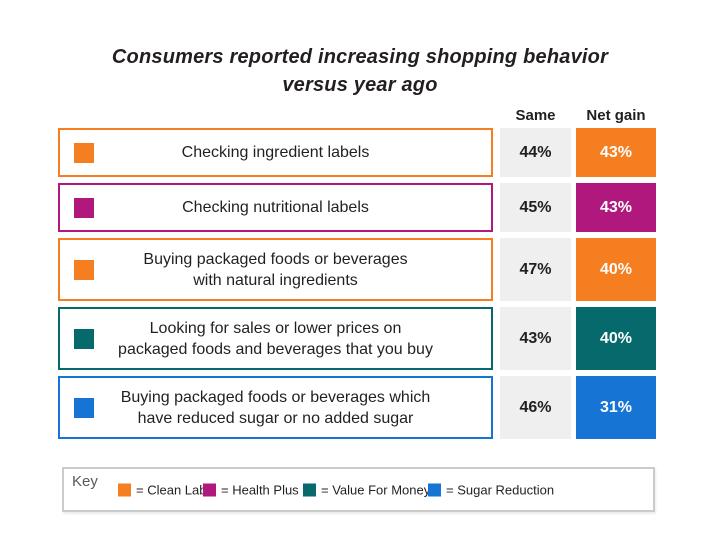 The image size is (720, 560). I want to click on behavior-row: Checking ingredient labels 44% 43%, so click(357, 152).